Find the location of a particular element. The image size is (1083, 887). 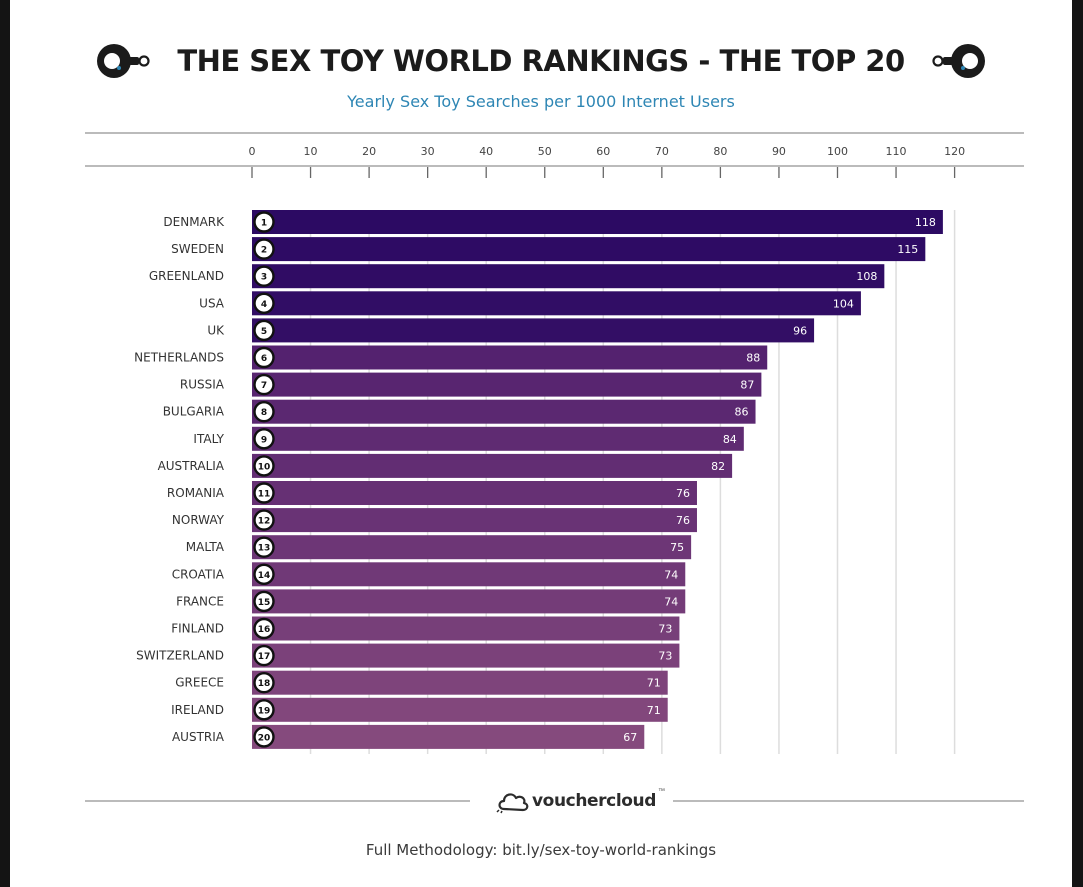

rank-number: 8 is located at coordinates (264, 413).